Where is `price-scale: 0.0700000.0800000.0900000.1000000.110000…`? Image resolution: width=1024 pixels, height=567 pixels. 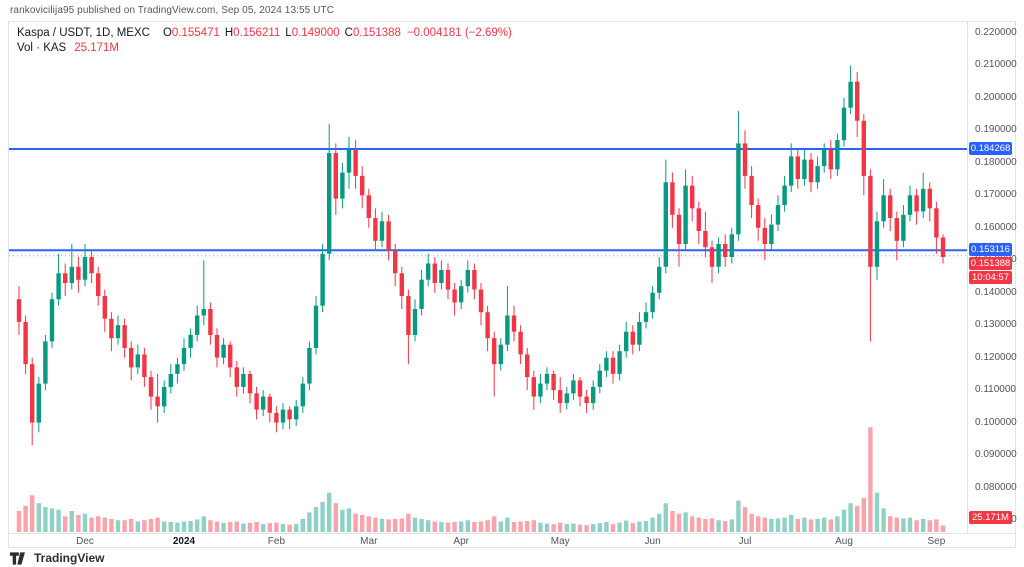
price-scale: 0.0700000.0800000.0900000.1000000.110000… is located at coordinates (992, 277).